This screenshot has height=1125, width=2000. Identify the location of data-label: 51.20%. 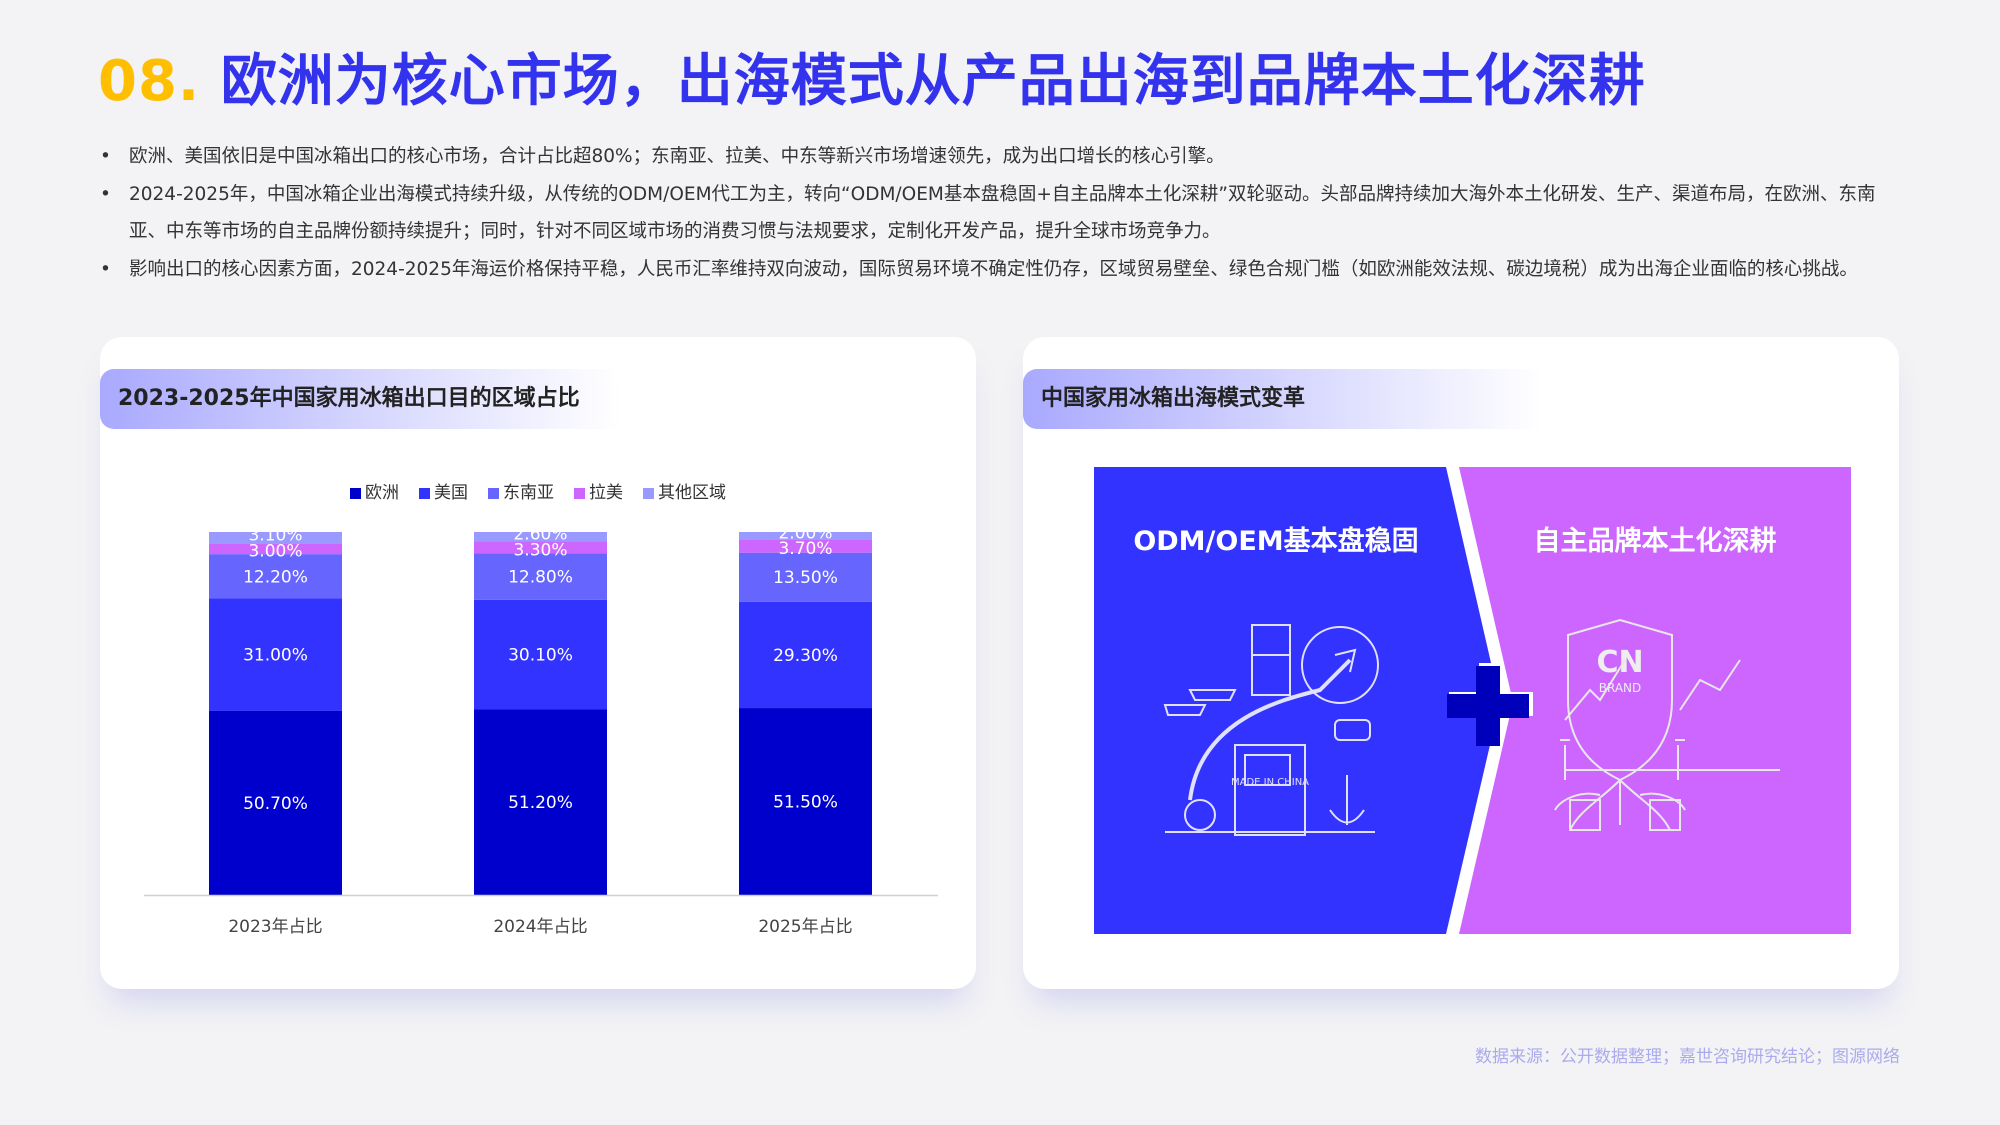
(540, 803).